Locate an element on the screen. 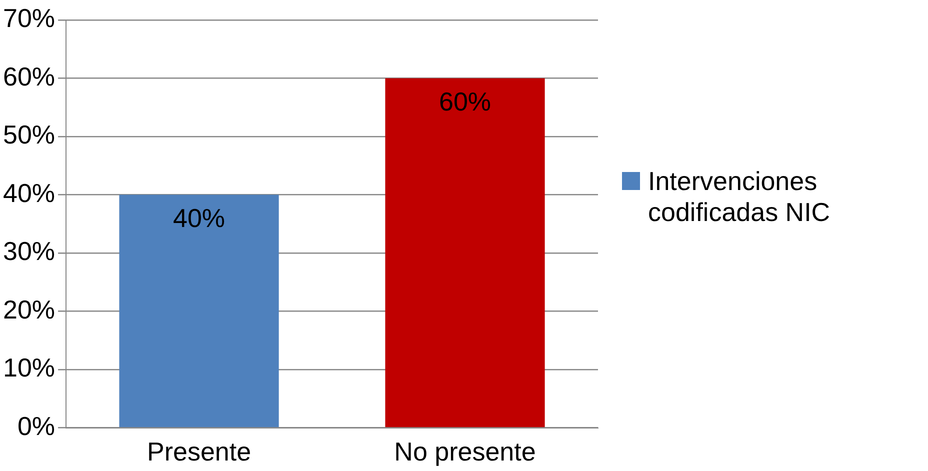  x-tick-label: Presente is located at coordinates (199, 451).